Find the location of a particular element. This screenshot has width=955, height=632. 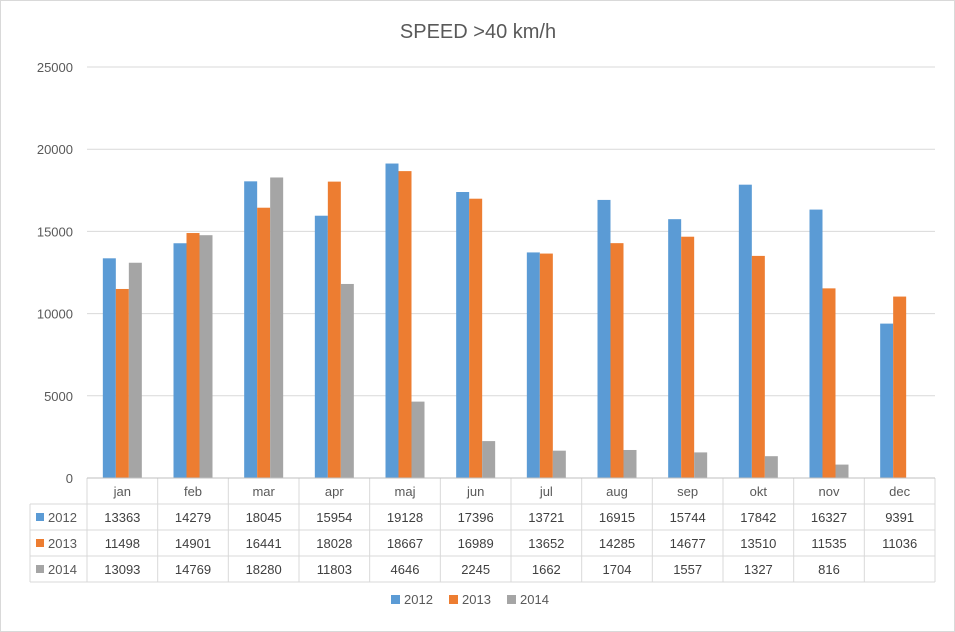

bar-2014-feb is located at coordinates (206, 356).